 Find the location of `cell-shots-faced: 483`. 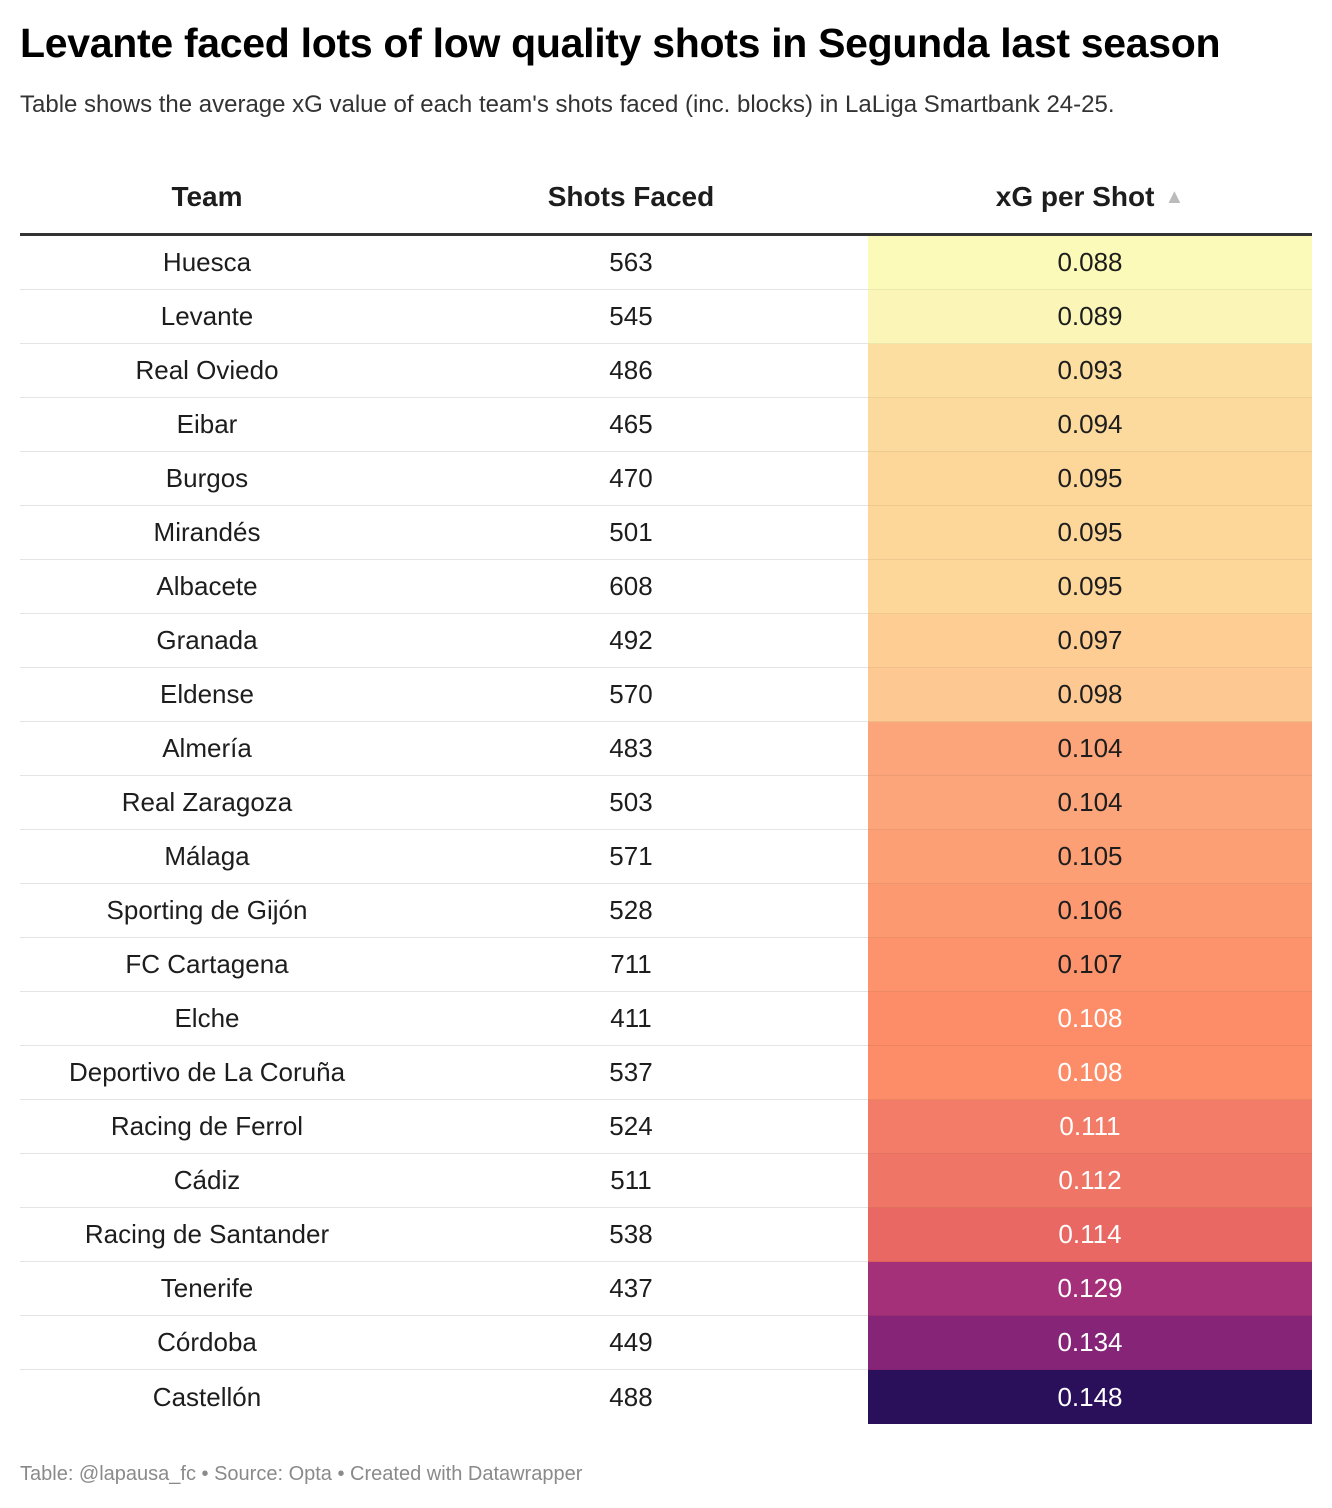

cell-shots-faced: 483 is located at coordinates (631, 749).